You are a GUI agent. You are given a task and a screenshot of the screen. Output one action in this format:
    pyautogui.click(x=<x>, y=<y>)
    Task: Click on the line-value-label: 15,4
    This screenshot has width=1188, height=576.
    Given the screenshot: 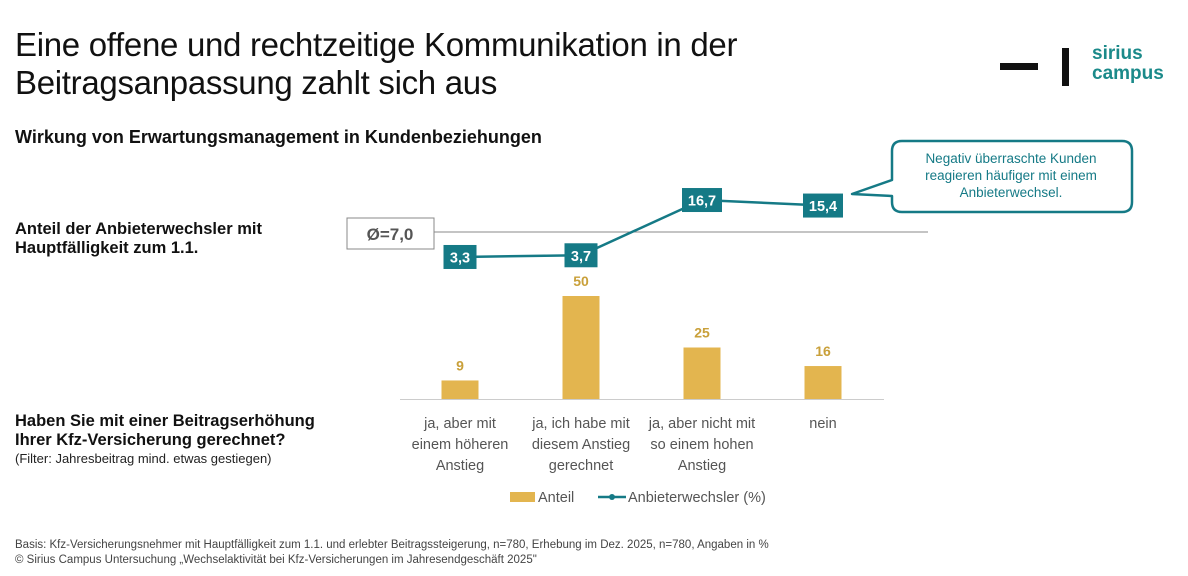 What is the action you would take?
    pyautogui.click(x=823, y=207)
    